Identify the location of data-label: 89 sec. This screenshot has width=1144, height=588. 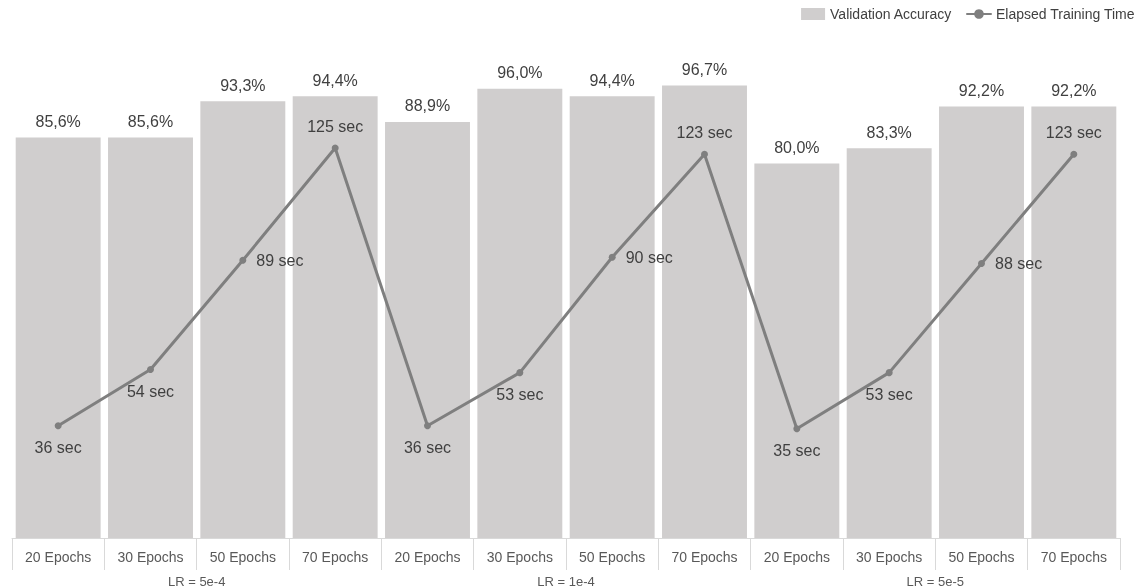
(280, 260).